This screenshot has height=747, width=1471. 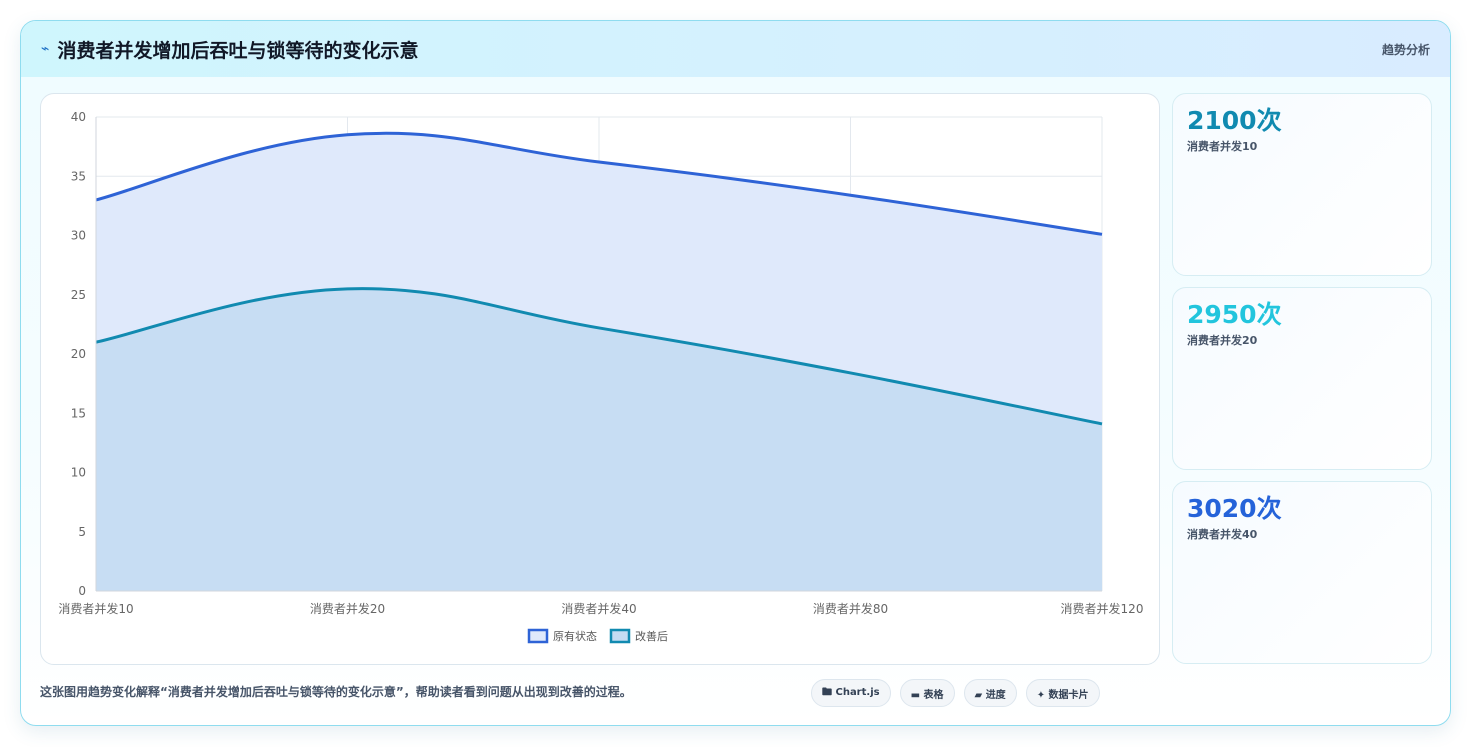 I want to click on kpi-label: 消费者并发10, so click(x=1222, y=146).